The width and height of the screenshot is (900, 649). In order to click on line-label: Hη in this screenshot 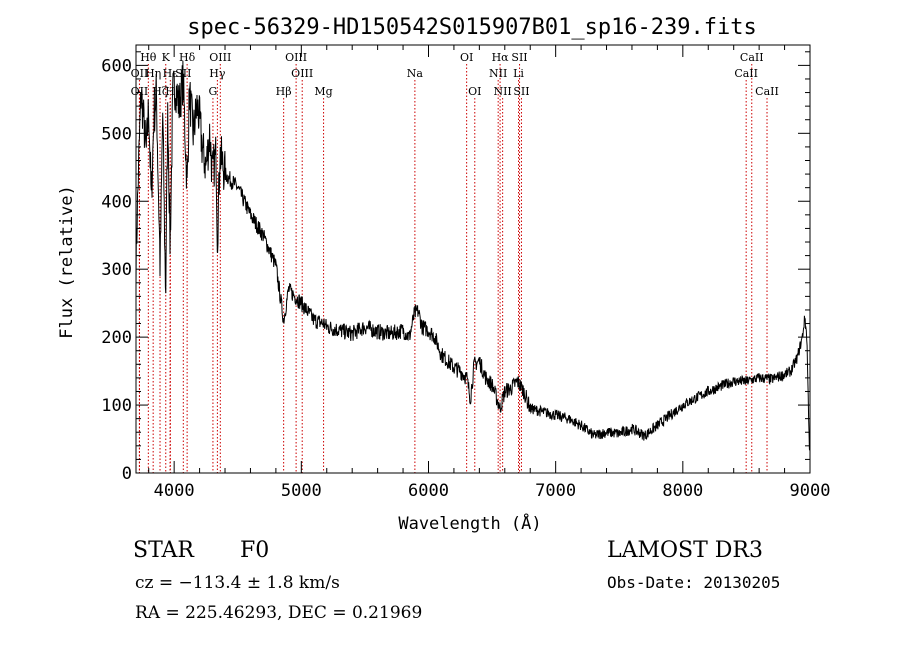, I will do `click(153, 73)`.